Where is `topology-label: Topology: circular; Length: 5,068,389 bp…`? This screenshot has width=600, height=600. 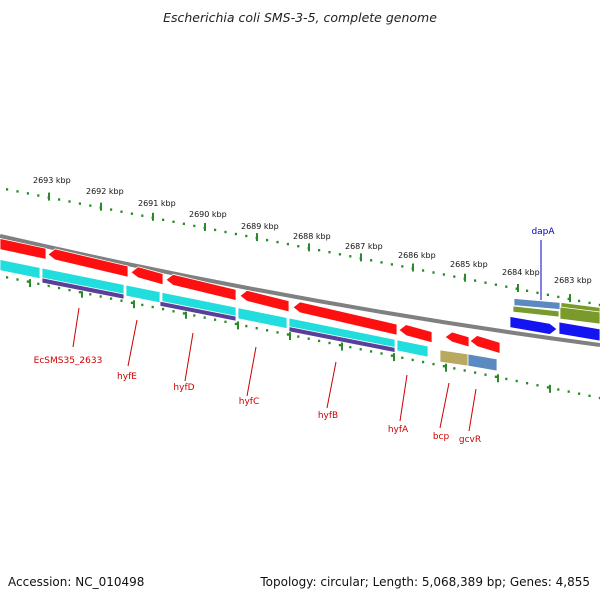
topology-label: Topology: circular; Length: 5,068,389 bp… is located at coordinates (424, 582).